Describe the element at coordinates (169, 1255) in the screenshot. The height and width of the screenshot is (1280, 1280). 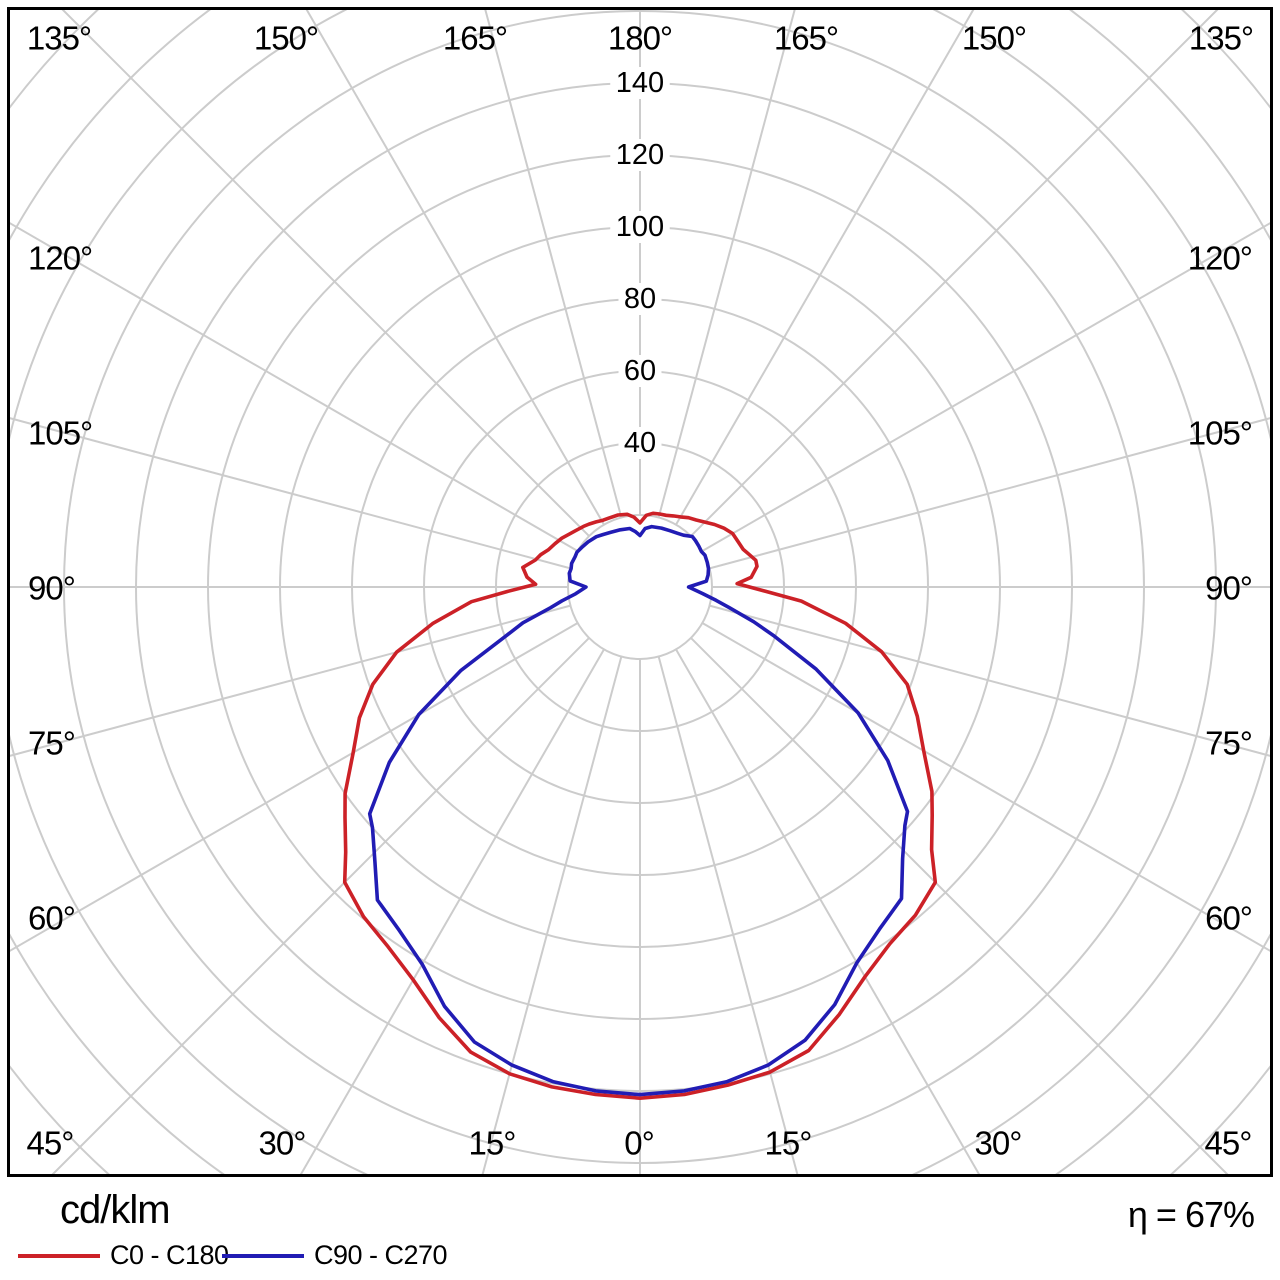
I see `legend-label: C0 - C180` at that location.